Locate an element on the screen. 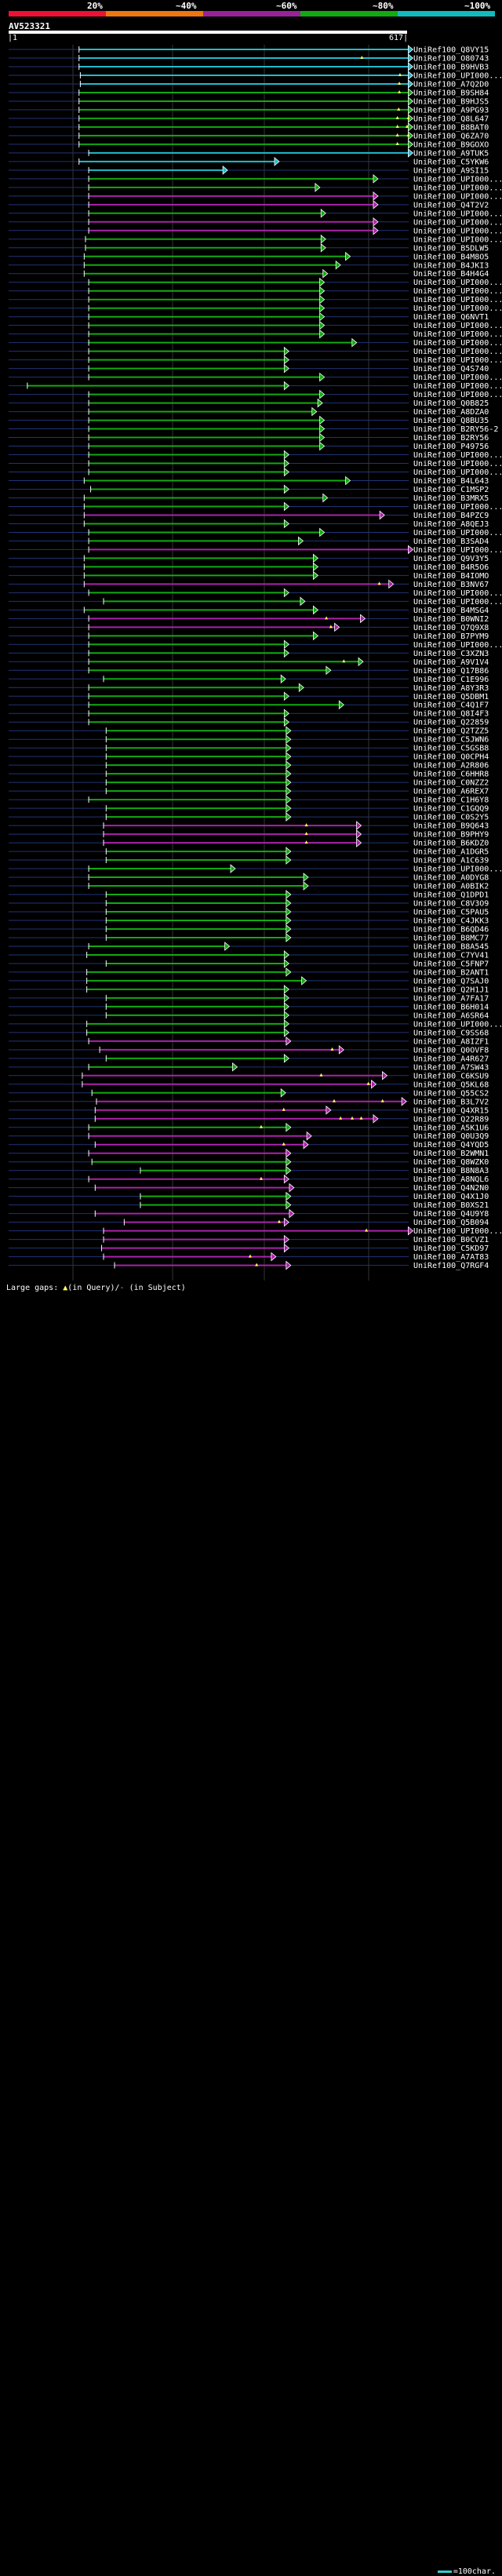  hit-label: UniRef100_Q17B86 is located at coordinates (451, 671).